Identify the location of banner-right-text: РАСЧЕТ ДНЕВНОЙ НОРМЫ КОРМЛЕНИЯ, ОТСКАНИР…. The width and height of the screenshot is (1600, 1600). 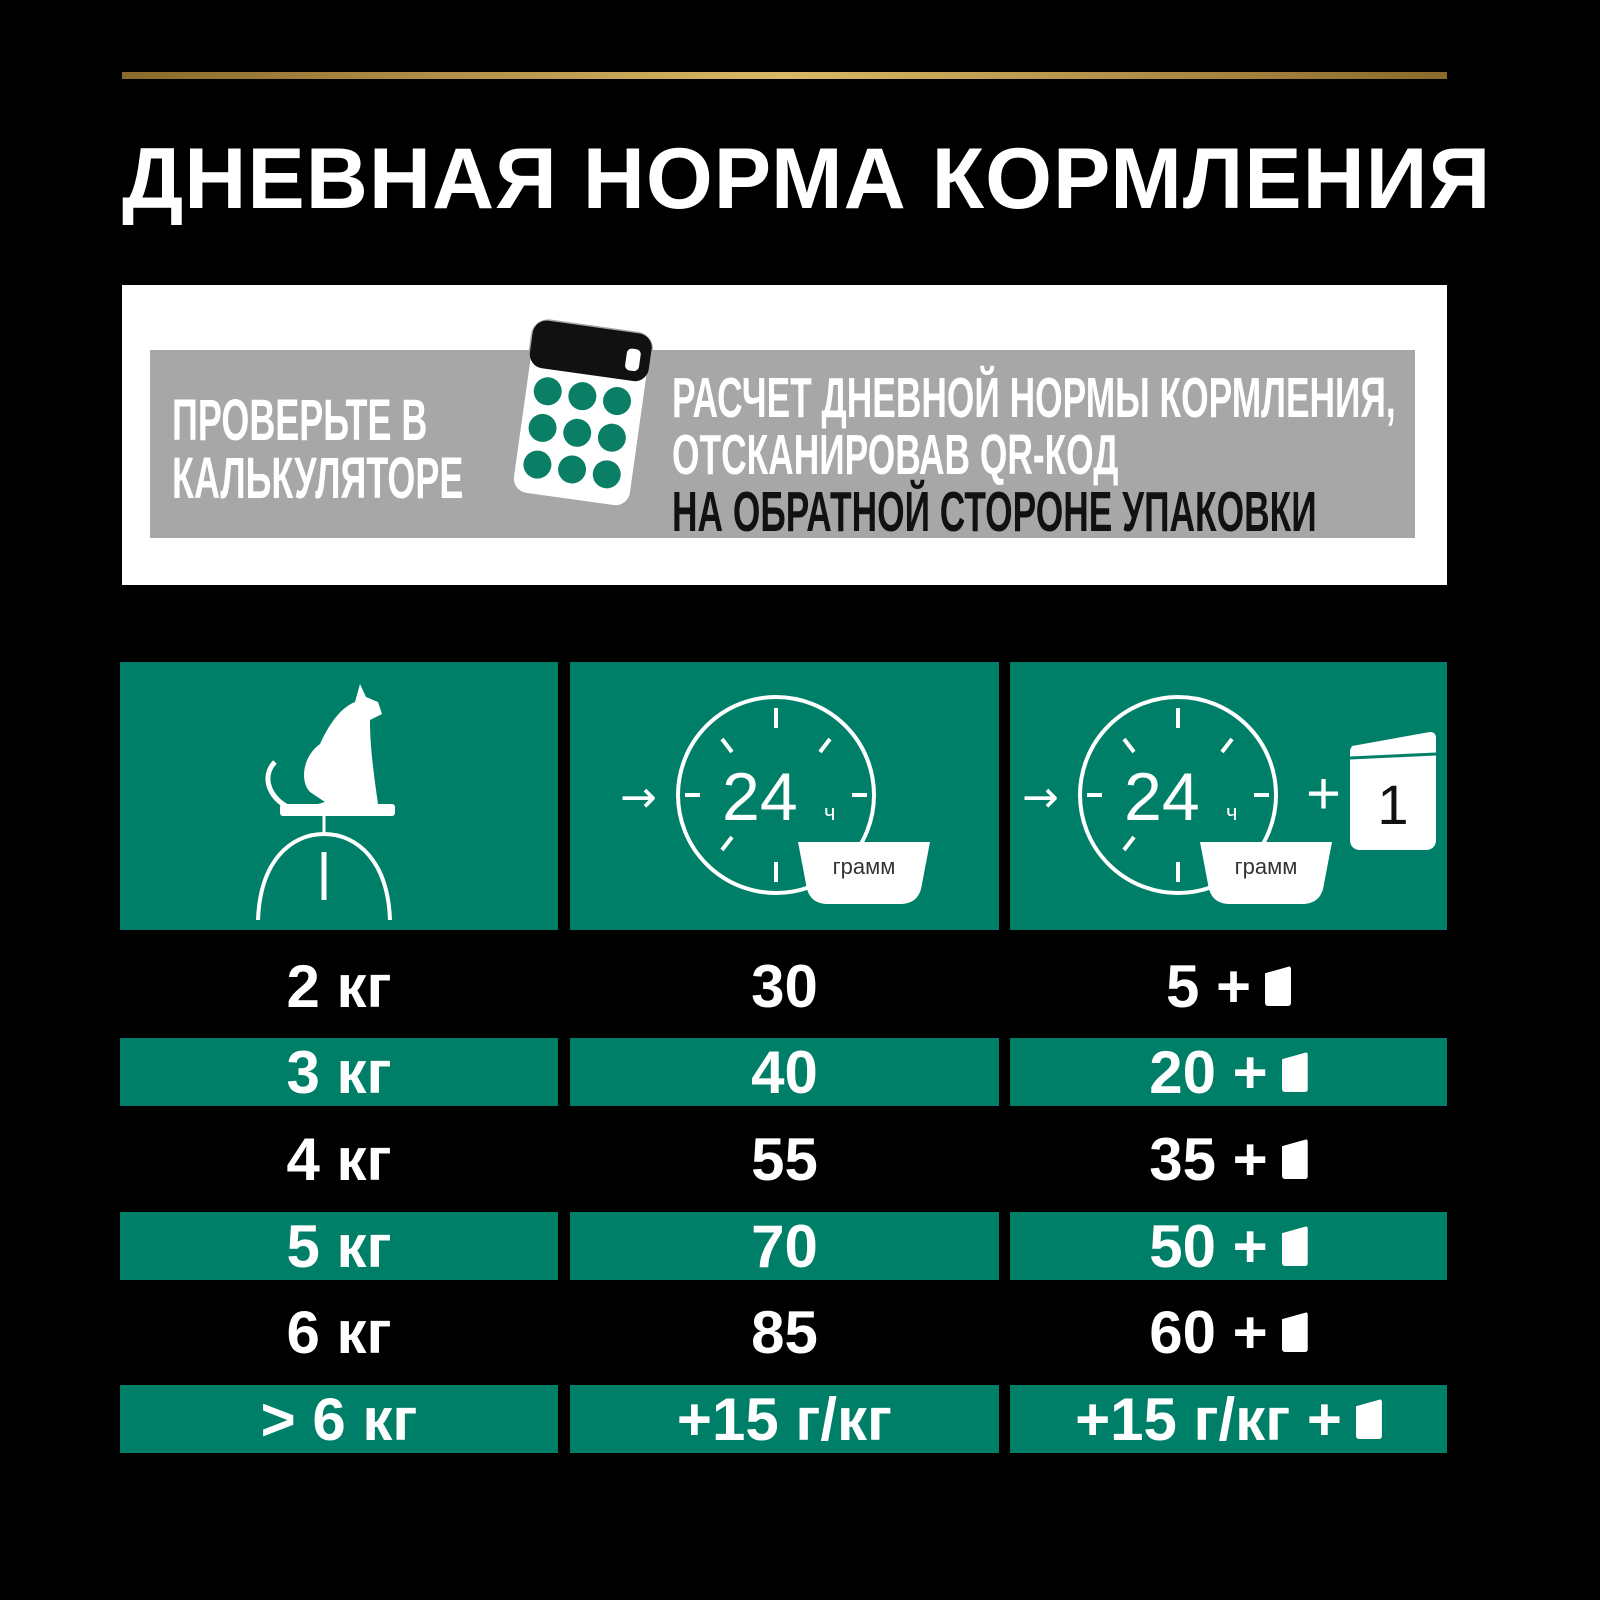
(1034, 455).